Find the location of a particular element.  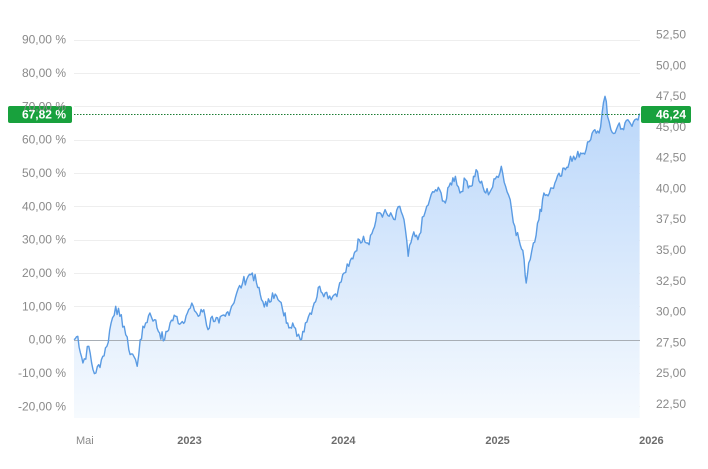

left-tick-label: 80,00 % is located at coordinates (44, 73).